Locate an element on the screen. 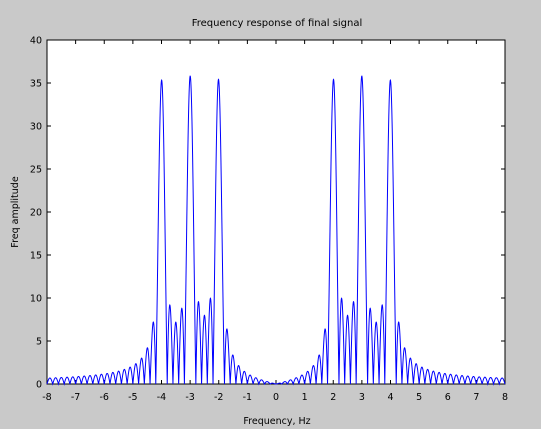 This screenshot has width=541, height=429. y-tick-label: 0 is located at coordinates (39, 385).